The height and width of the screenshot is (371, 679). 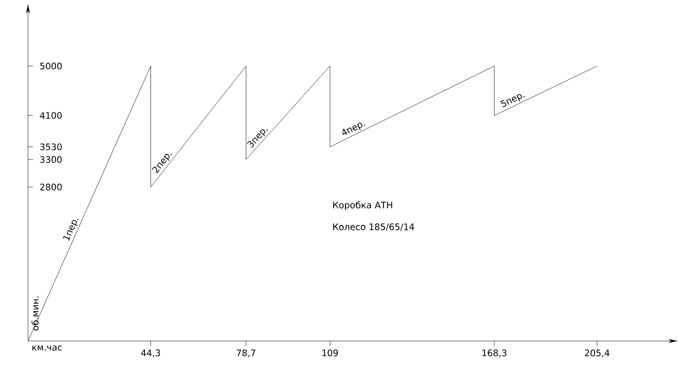 What do you see at coordinates (362, 205) in the screenshot?
I see `annotation: Коробка АТН` at bounding box center [362, 205].